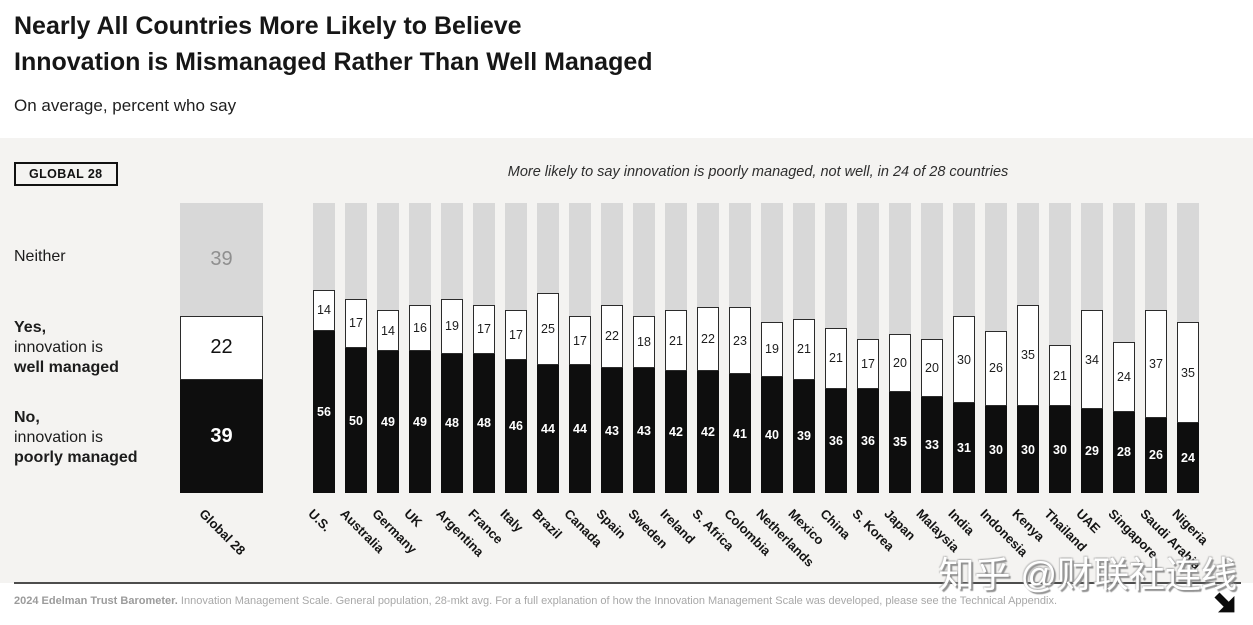  What do you see at coordinates (740, 341) in the screenshot?
I see `bar-segment-well-managed: 23` at bounding box center [740, 341].